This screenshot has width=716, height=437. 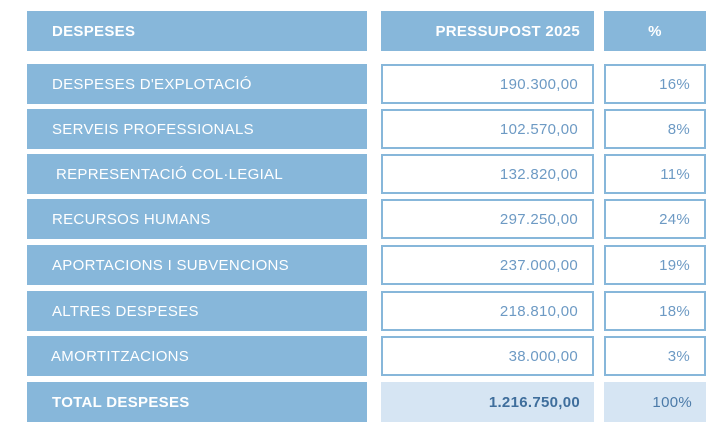 What do you see at coordinates (655, 129) in the screenshot?
I see `row-percent-serveis-professionals: 8%` at bounding box center [655, 129].